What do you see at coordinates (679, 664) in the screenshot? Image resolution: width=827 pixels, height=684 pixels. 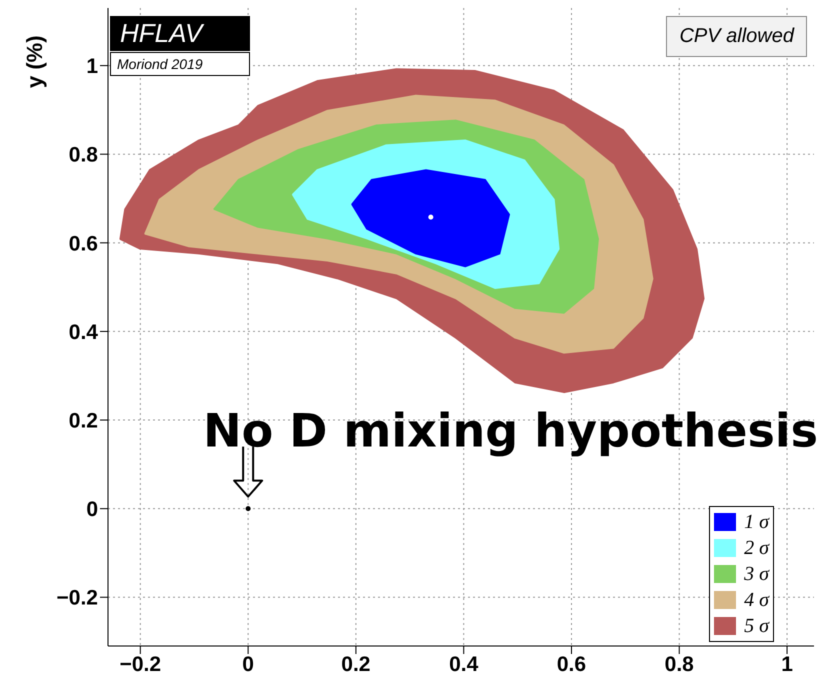 I see `x-tick-label: 0.8` at bounding box center [679, 664].